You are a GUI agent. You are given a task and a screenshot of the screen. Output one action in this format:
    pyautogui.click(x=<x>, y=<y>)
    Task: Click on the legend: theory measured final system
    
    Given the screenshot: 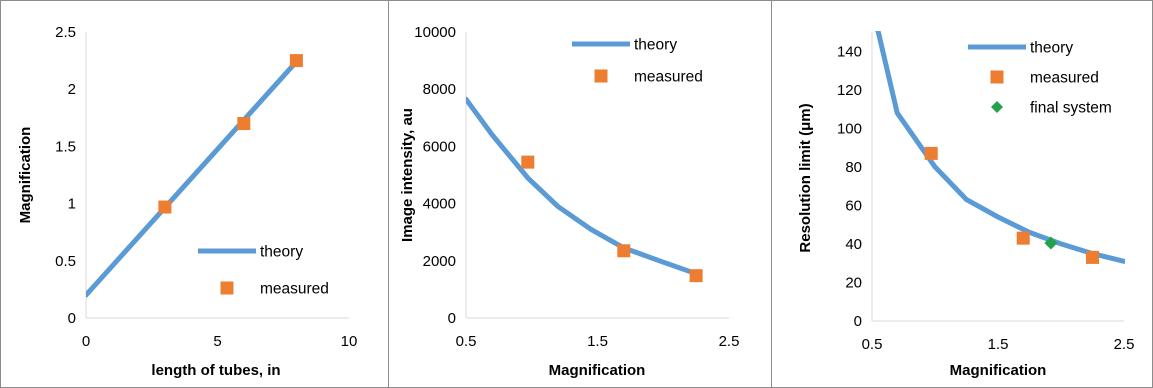 What is the action you would take?
    pyautogui.click(x=1040, y=78)
    